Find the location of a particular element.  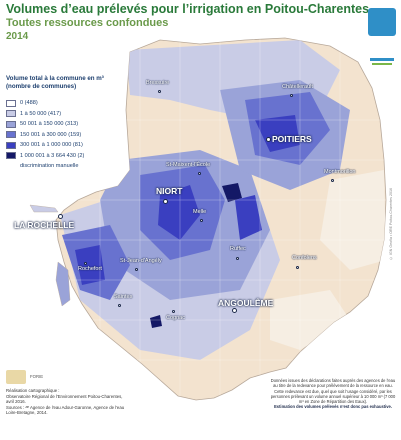

ile-d-oleron is located at coordinates (63, 284).